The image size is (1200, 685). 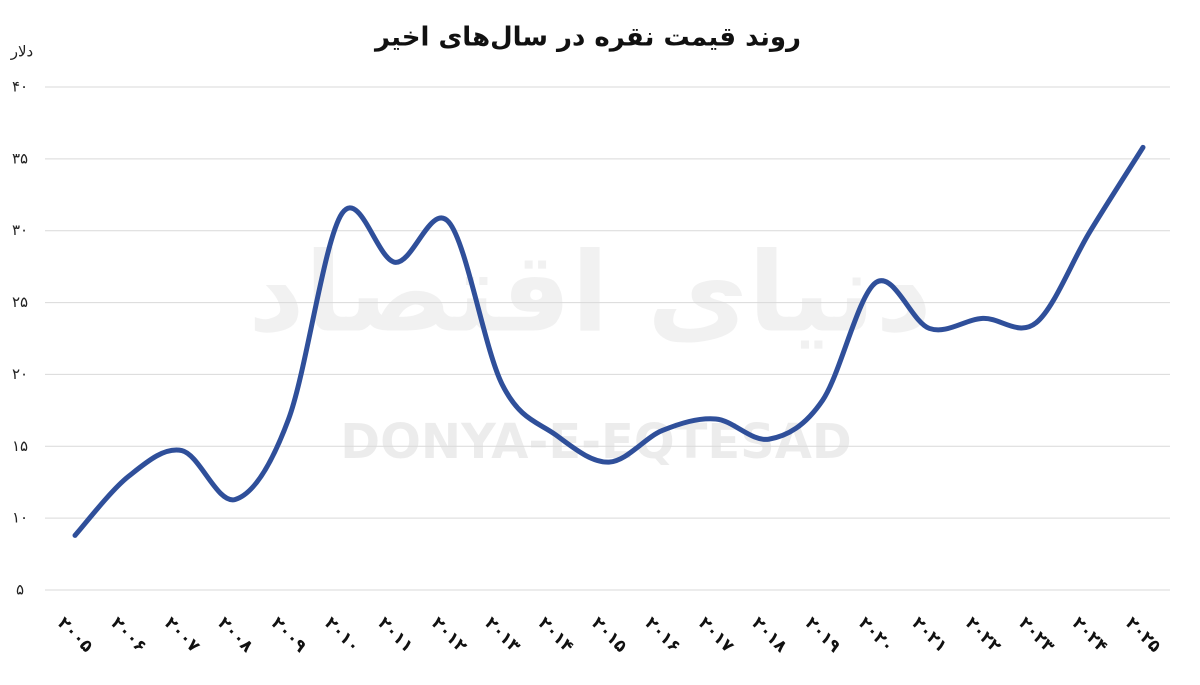 I want to click on watermark-logo: دنیای اقتصاد, so click(x=590, y=292).